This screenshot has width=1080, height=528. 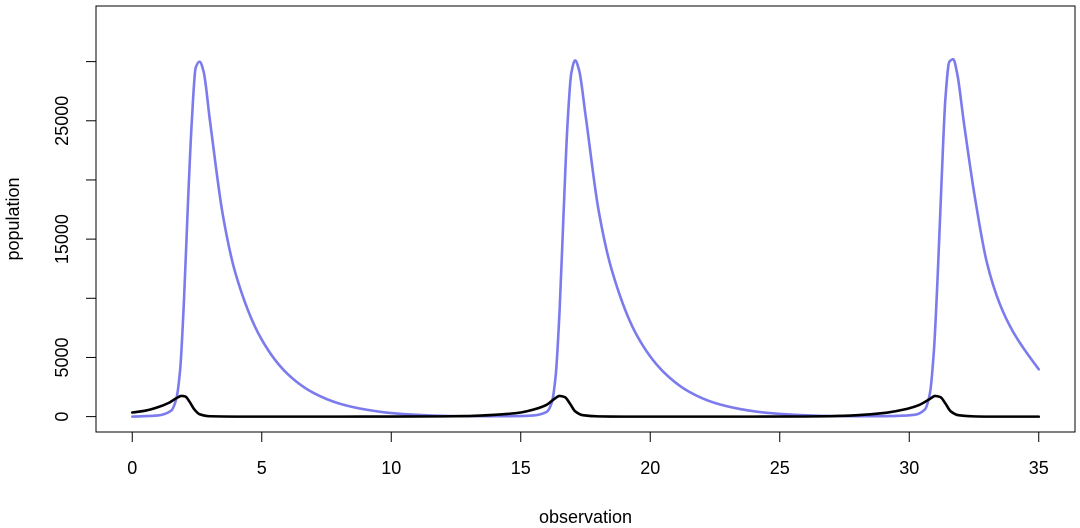 What do you see at coordinates (391, 468) in the screenshot?
I see `x-tick-label: 10` at bounding box center [391, 468].